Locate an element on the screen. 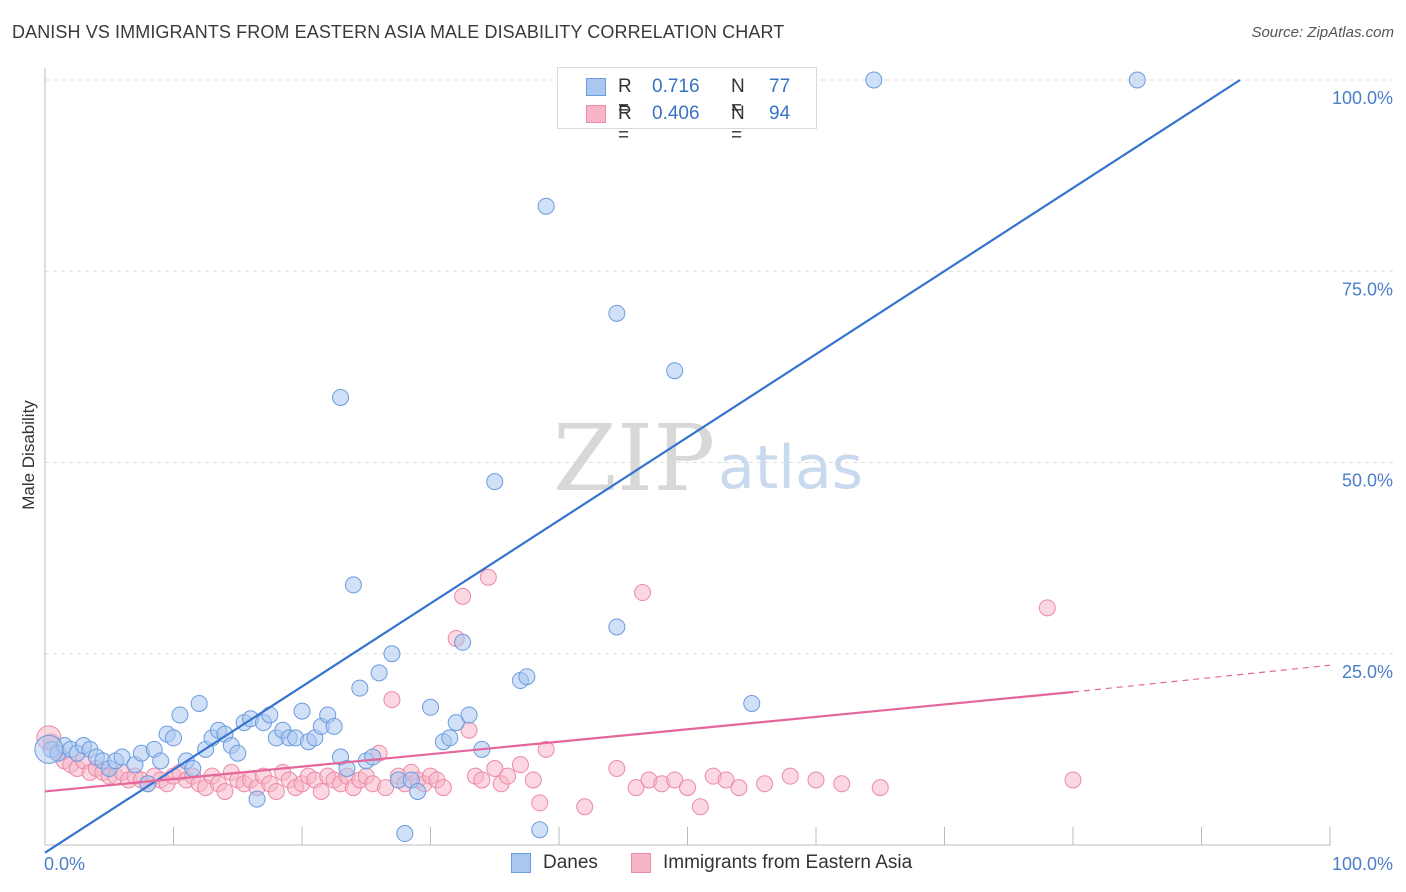  y-tick-label: 50.0% is located at coordinates (1367, 481).